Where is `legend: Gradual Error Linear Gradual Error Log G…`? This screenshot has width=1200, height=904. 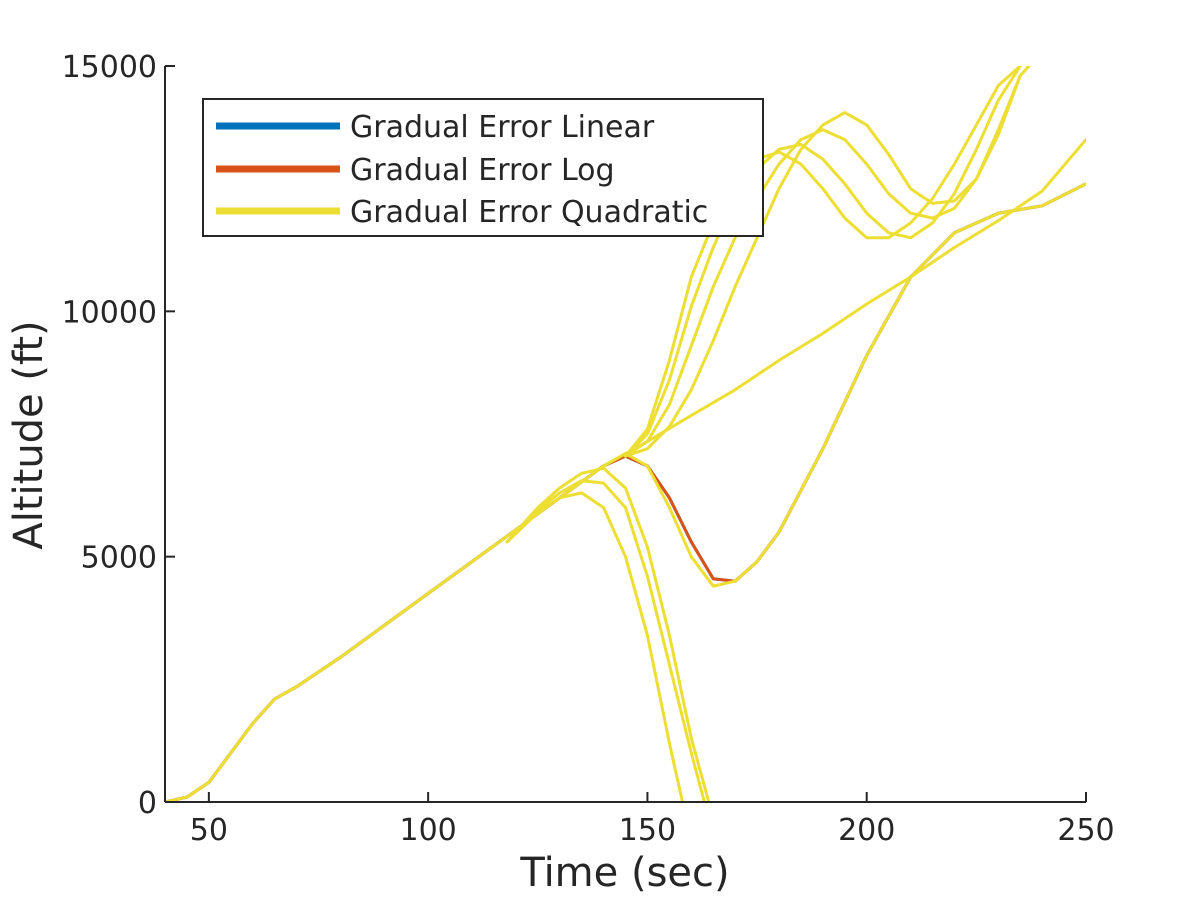 legend: Gradual Error Linear Gradual Error Log G… is located at coordinates (483, 167).